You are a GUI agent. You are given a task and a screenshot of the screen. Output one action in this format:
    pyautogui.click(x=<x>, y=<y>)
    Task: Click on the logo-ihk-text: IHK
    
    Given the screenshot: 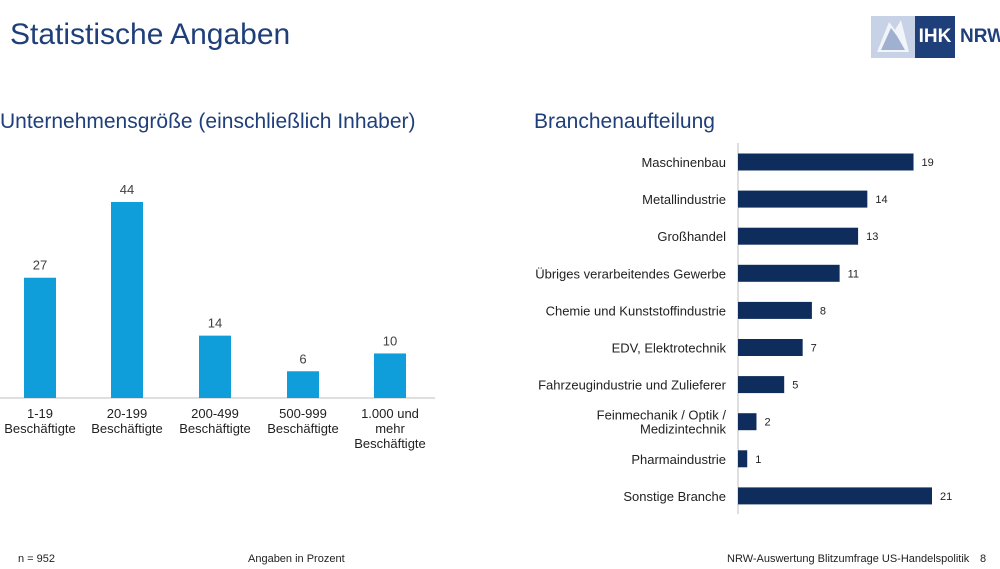 What is the action you would take?
    pyautogui.click(x=935, y=37)
    